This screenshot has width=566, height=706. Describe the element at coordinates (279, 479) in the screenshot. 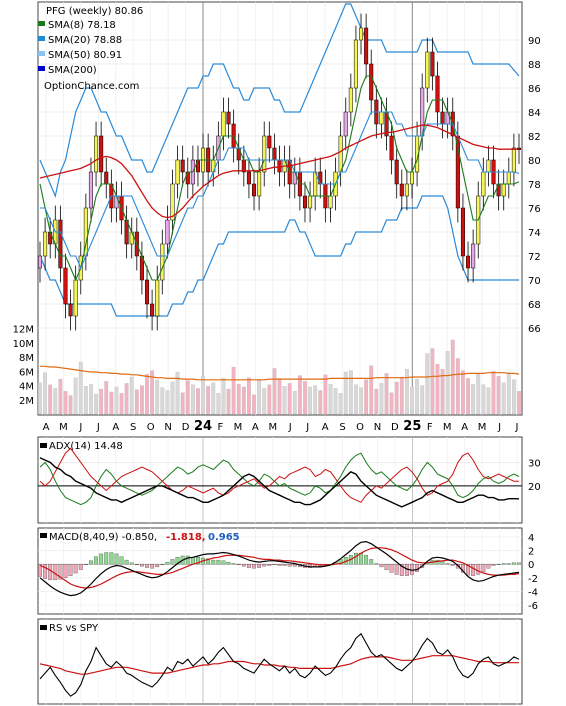

I see `di-plus-line` at that location.